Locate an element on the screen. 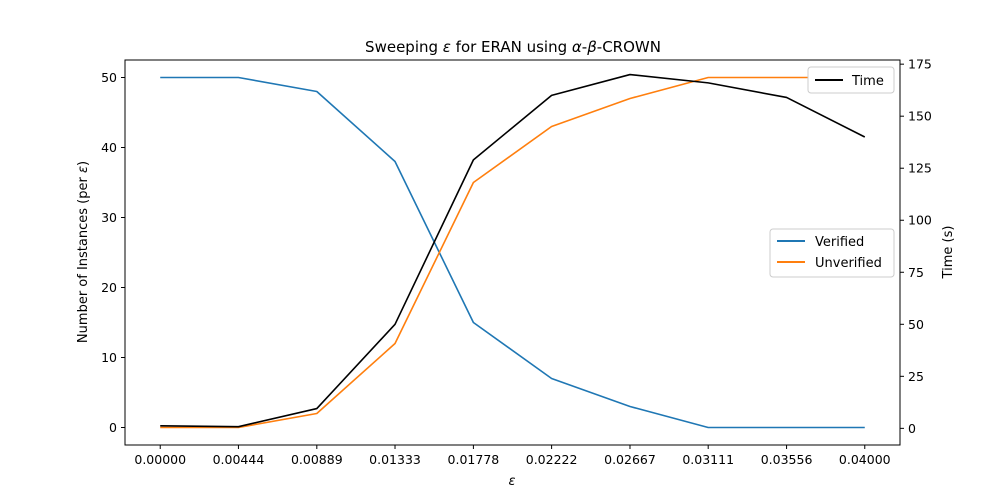 The height and width of the screenshot is (500, 1000). y-left-tick-label: 20 is located at coordinates (109, 287).